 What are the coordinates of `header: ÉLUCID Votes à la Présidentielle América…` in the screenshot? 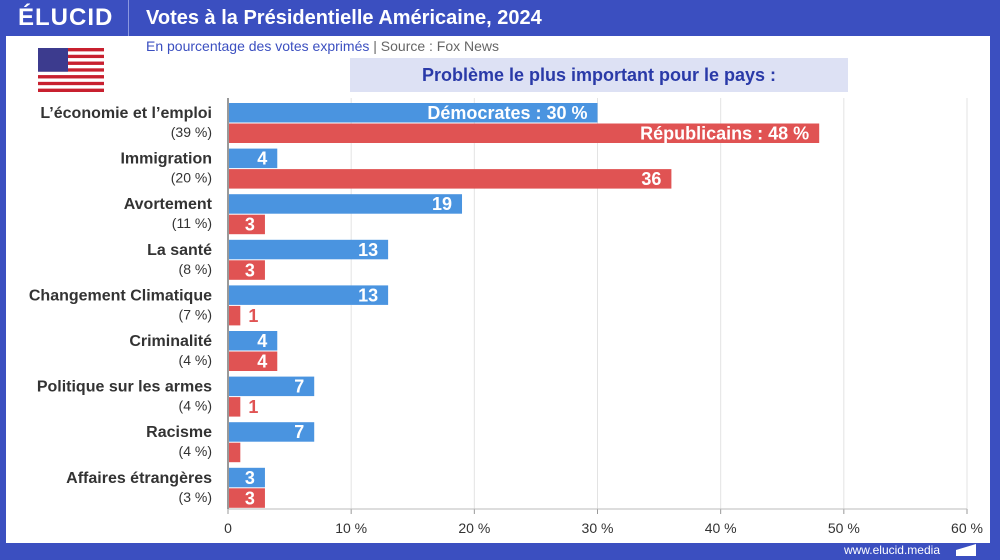 It's located at (500, 18).